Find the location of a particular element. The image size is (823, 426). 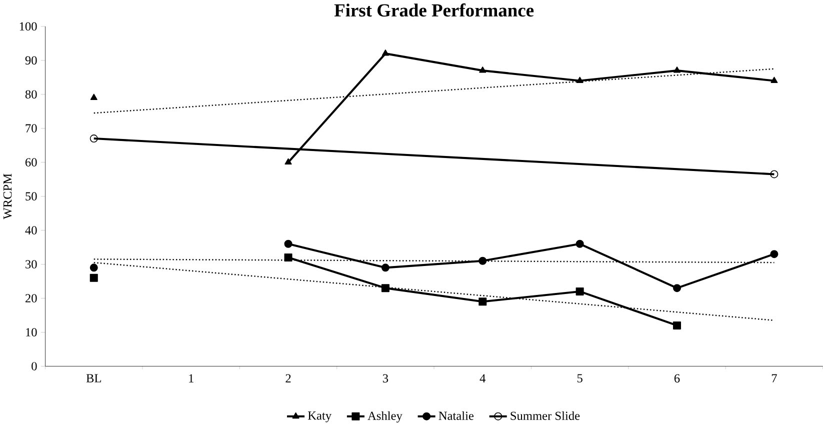

x-tick-label: 6 is located at coordinates (677, 378).